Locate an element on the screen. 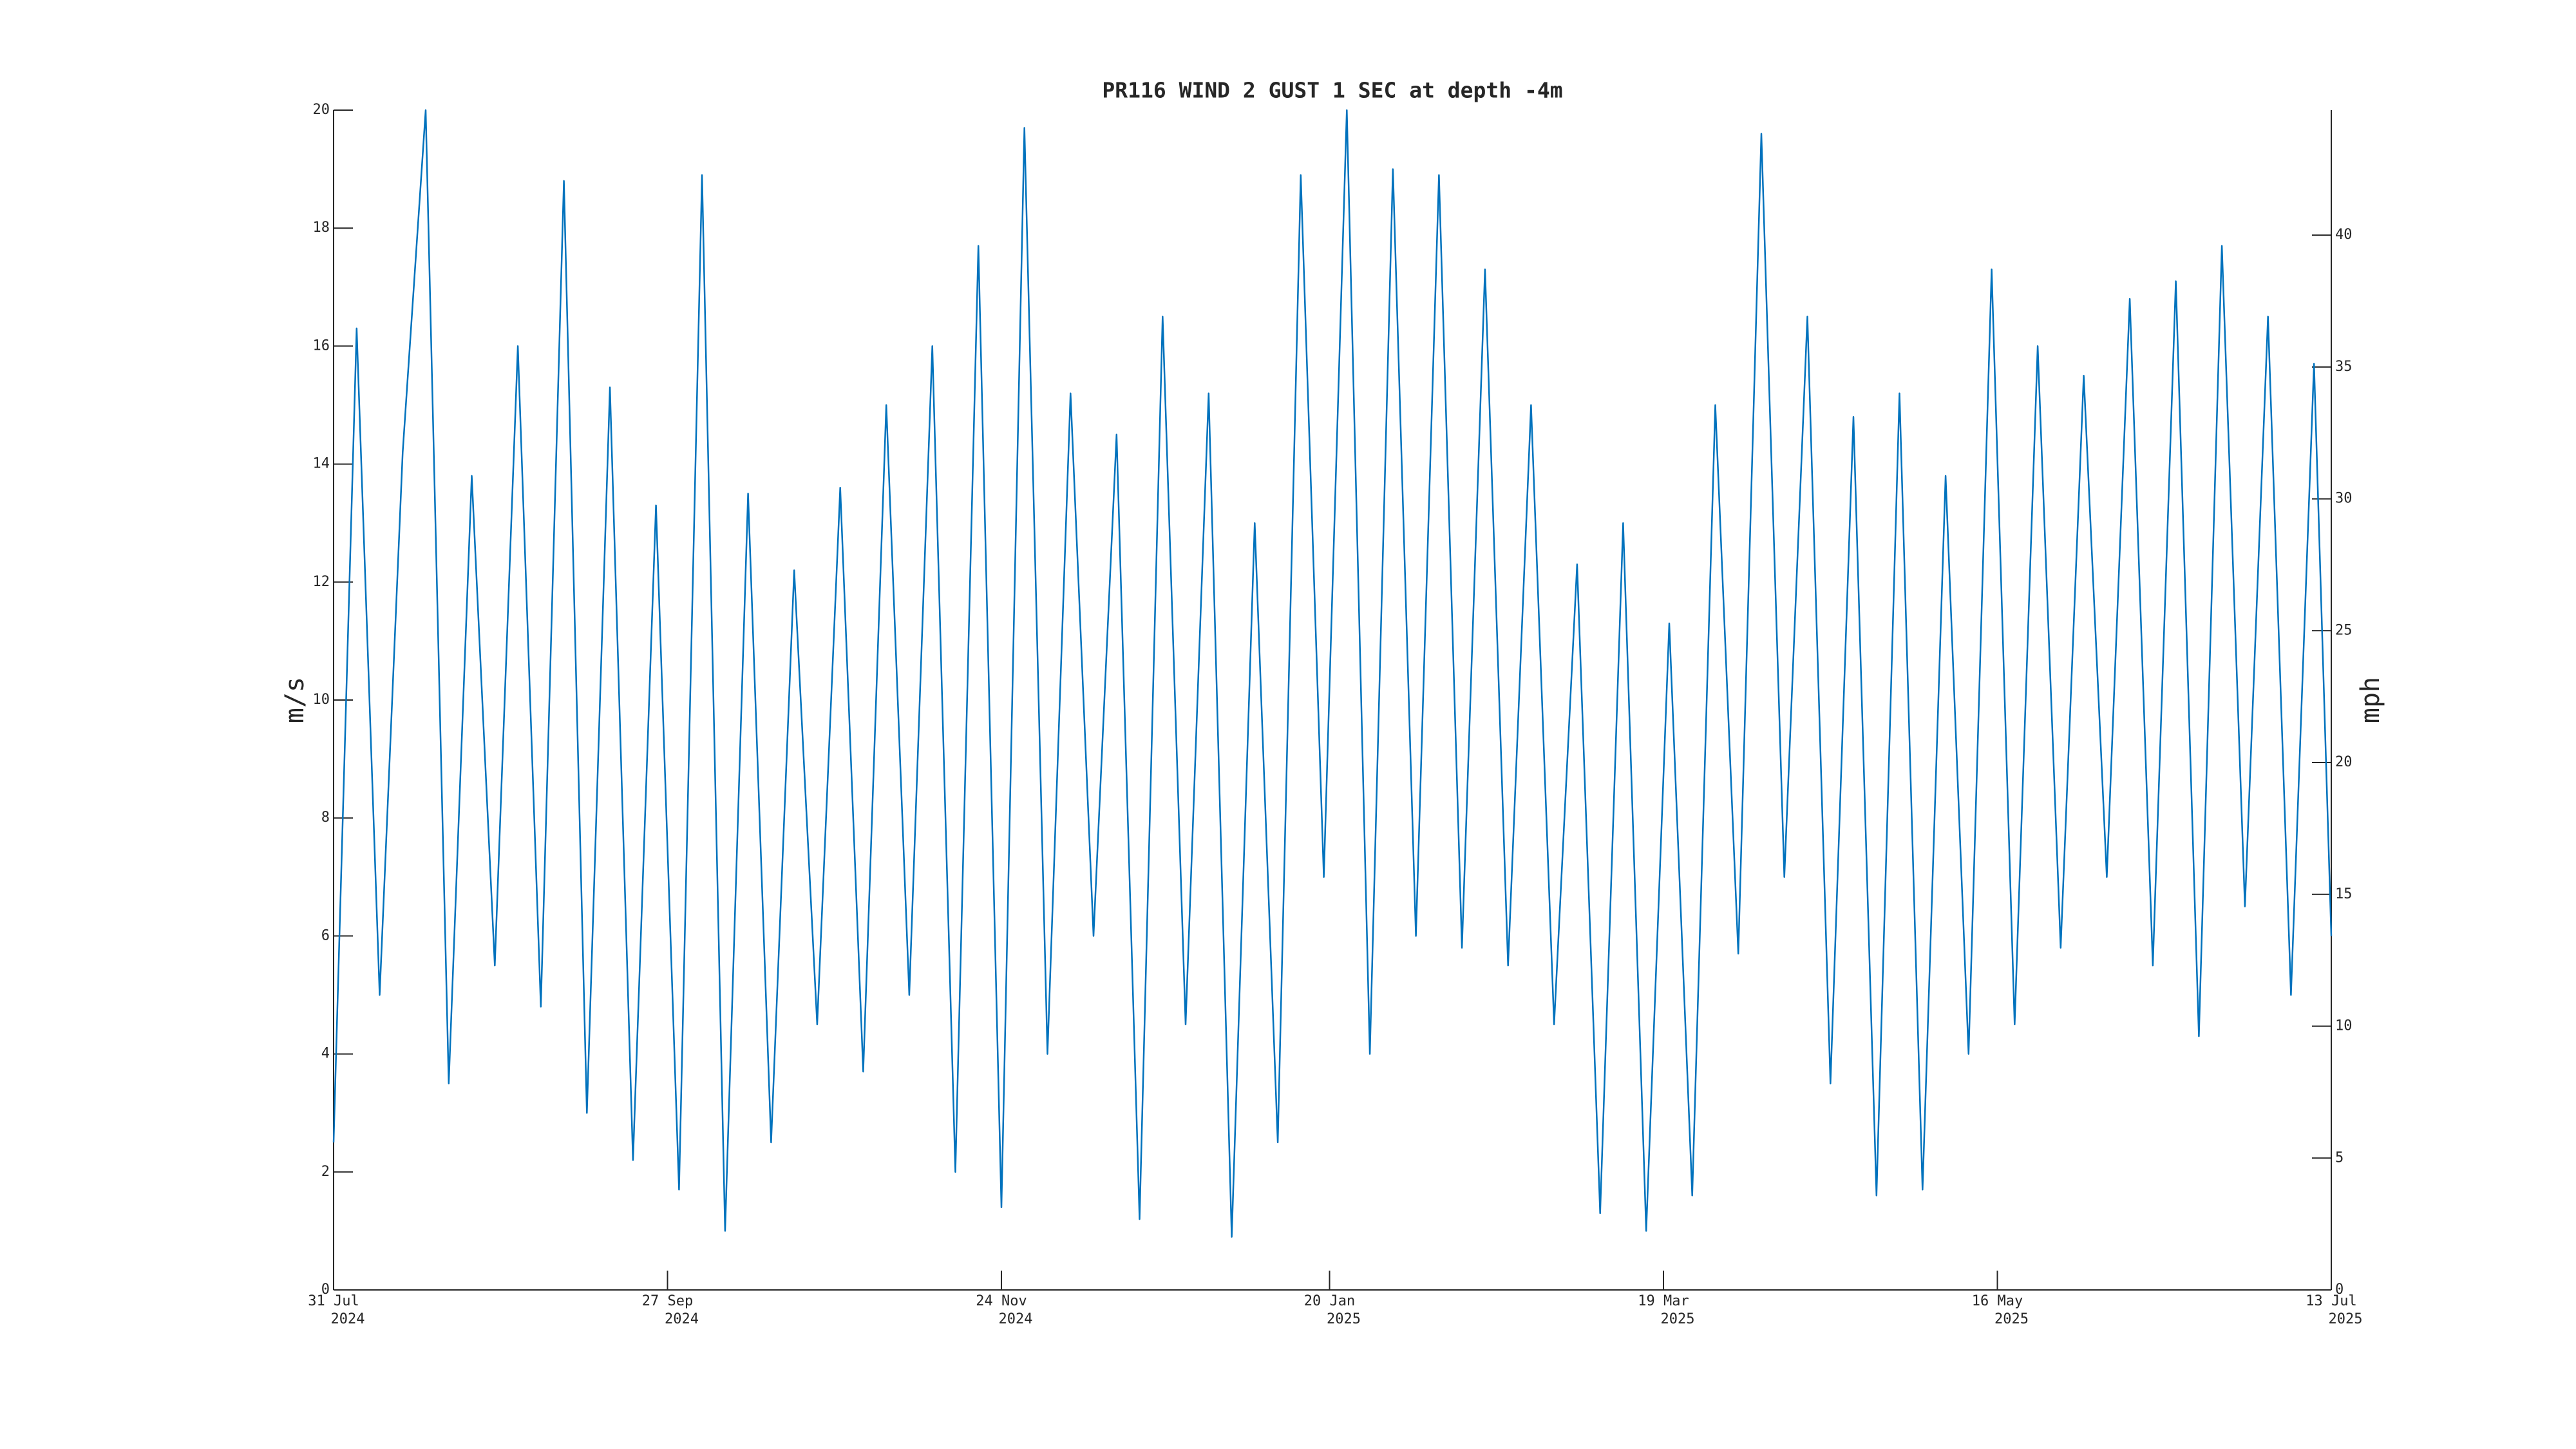 The image size is (2576, 1449). x-tick-label: 20 Jan is located at coordinates (1329, 1301).